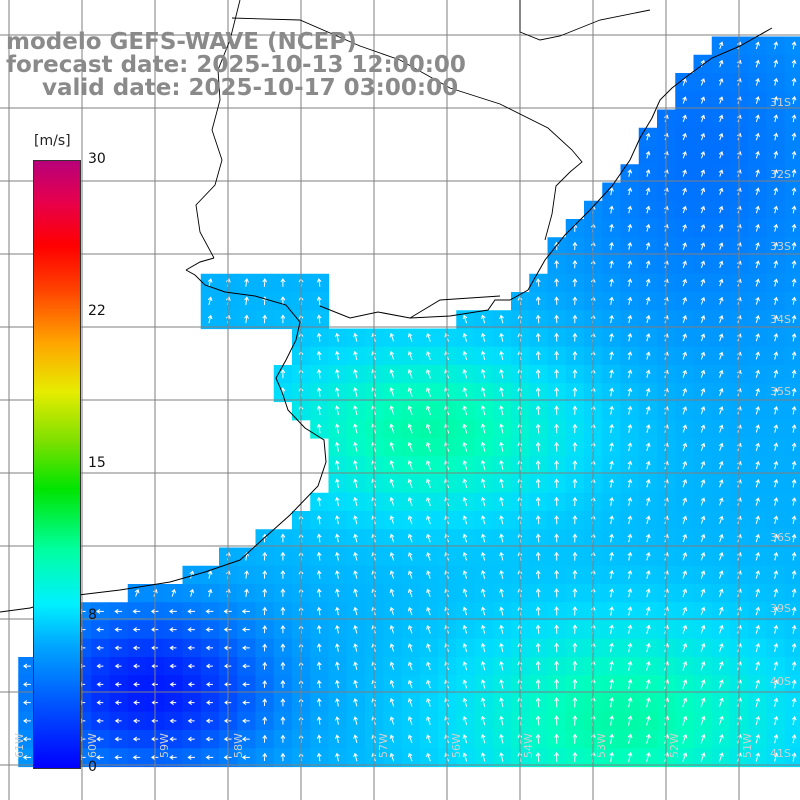 The height and width of the screenshot is (800, 800). Describe the element at coordinates (19, 745) in the screenshot. I see `lon-label-61w: 61W` at that location.